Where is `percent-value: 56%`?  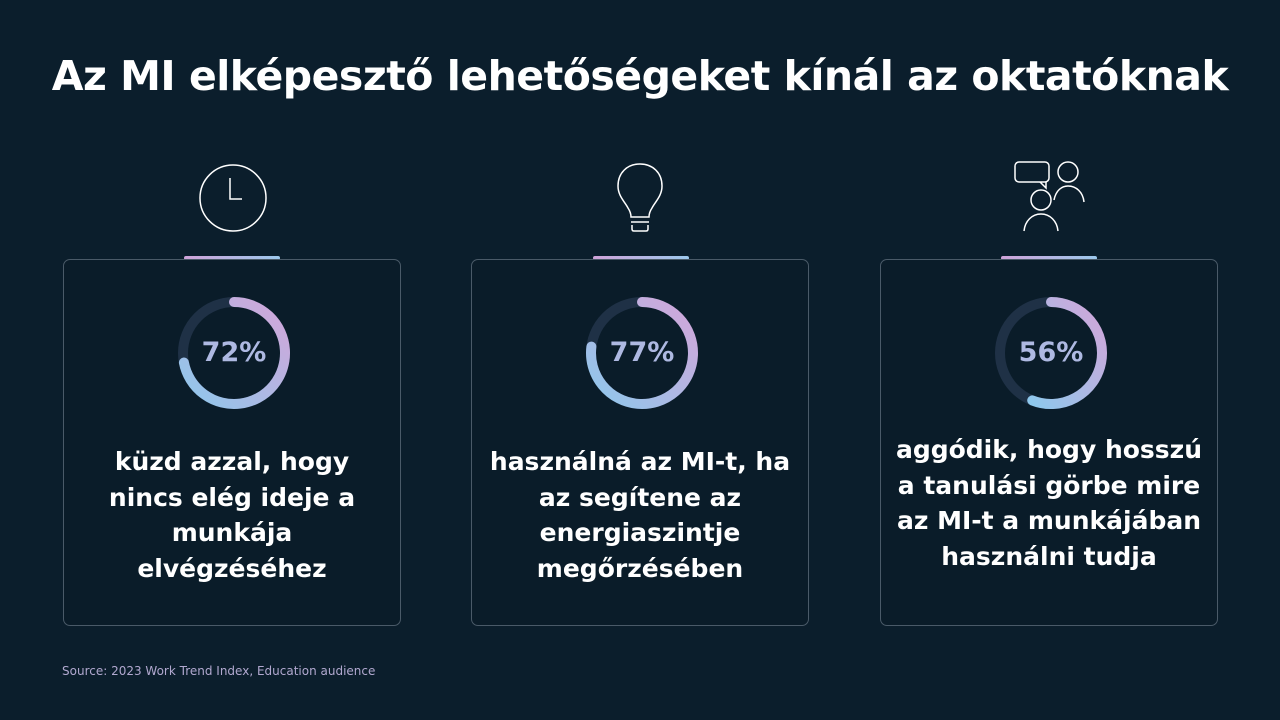
percent-value: 56% is located at coordinates (1051, 352).